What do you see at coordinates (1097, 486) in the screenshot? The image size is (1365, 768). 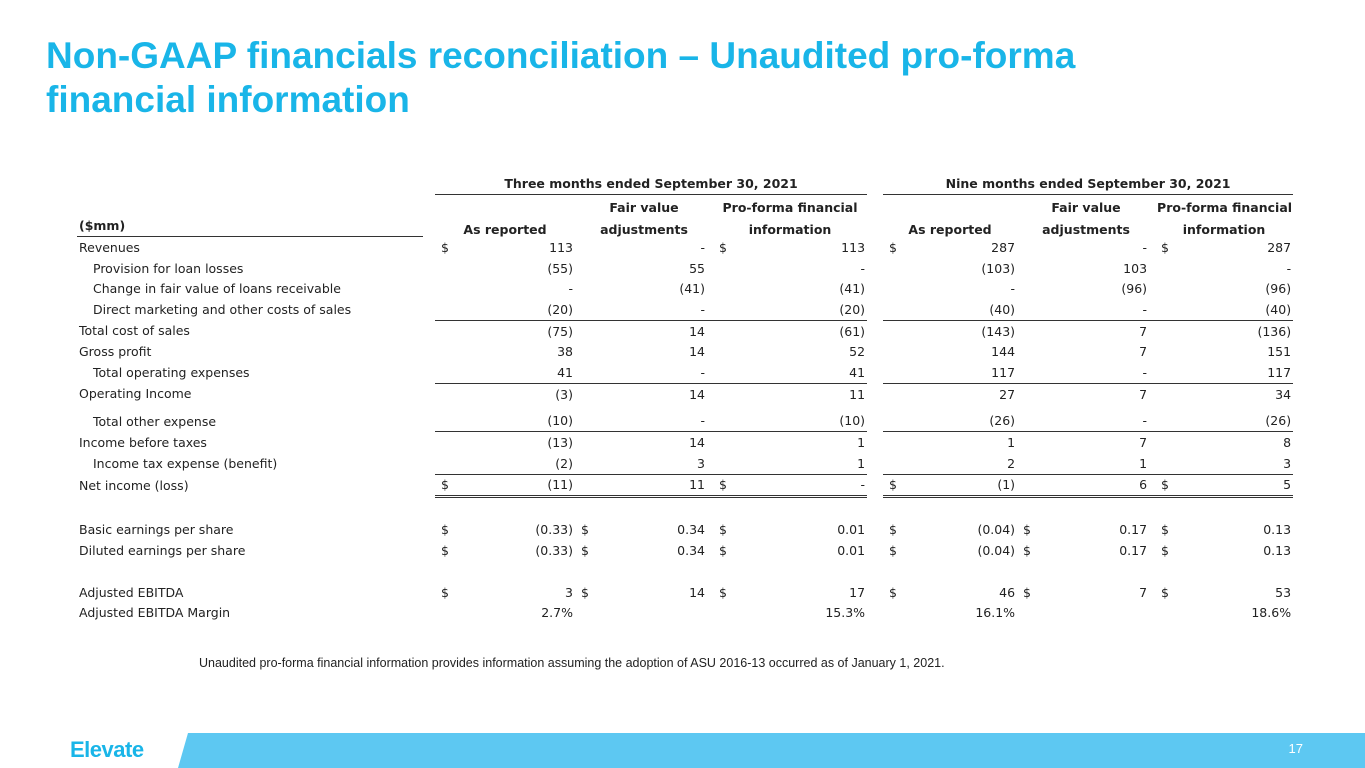 I see `value-cell: 6` at bounding box center [1097, 486].